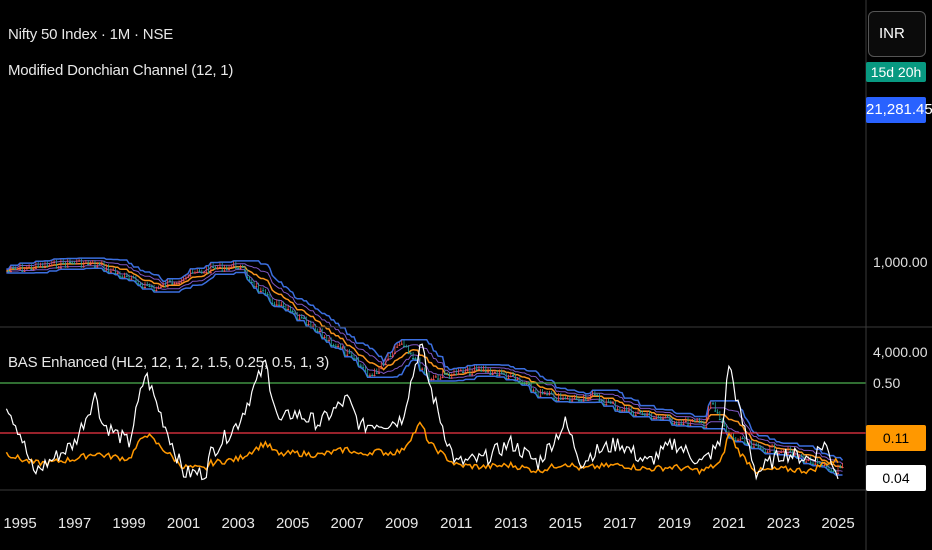  Describe the element at coordinates (401, 523) in the screenshot. I see `time-tick-label: 2009` at that location.